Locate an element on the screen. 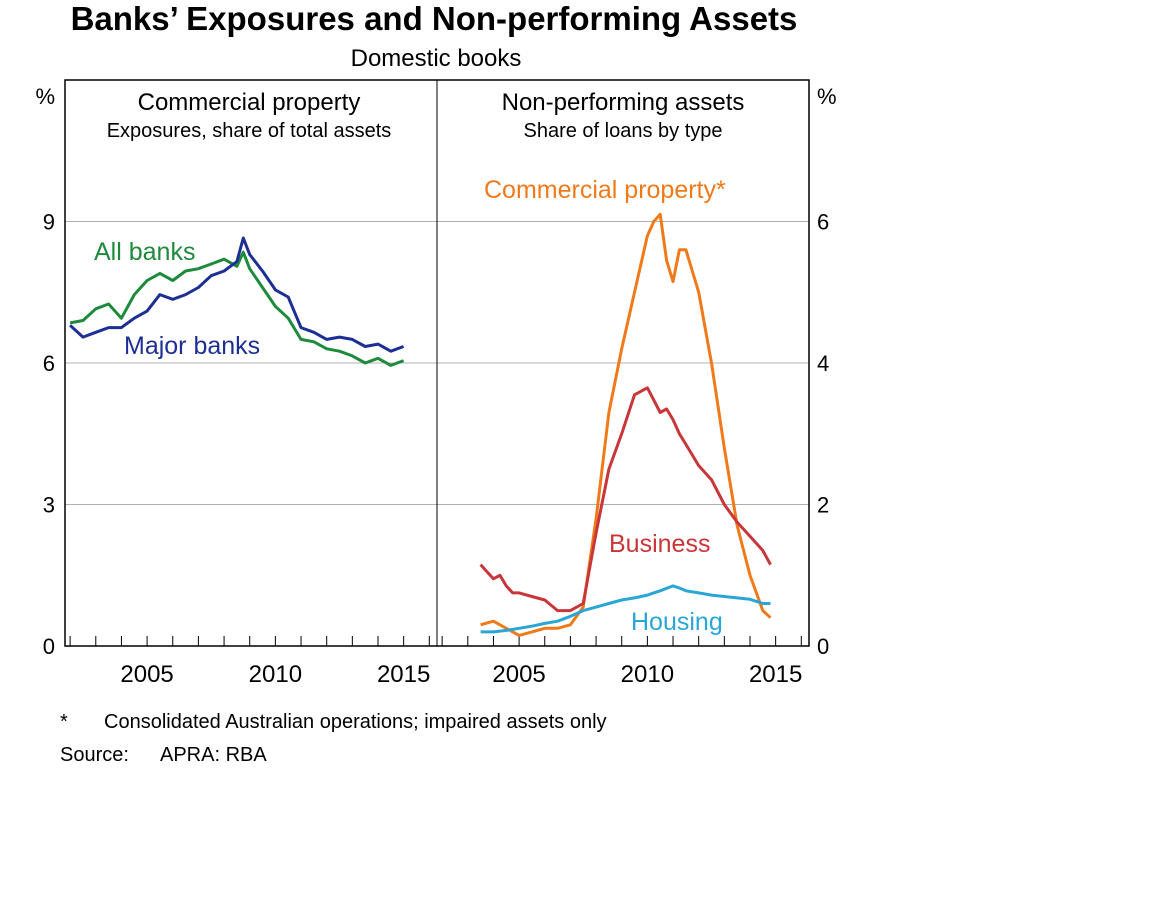 The height and width of the screenshot is (901, 1152). series-label: Housing is located at coordinates (677, 622).